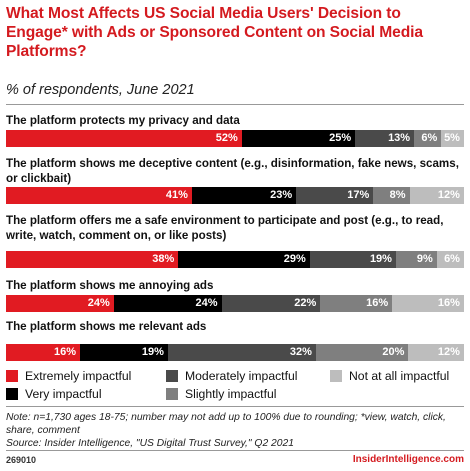 This screenshot has height=471, width=470. I want to click on legend-label: Slightly impactful, so click(231, 394).